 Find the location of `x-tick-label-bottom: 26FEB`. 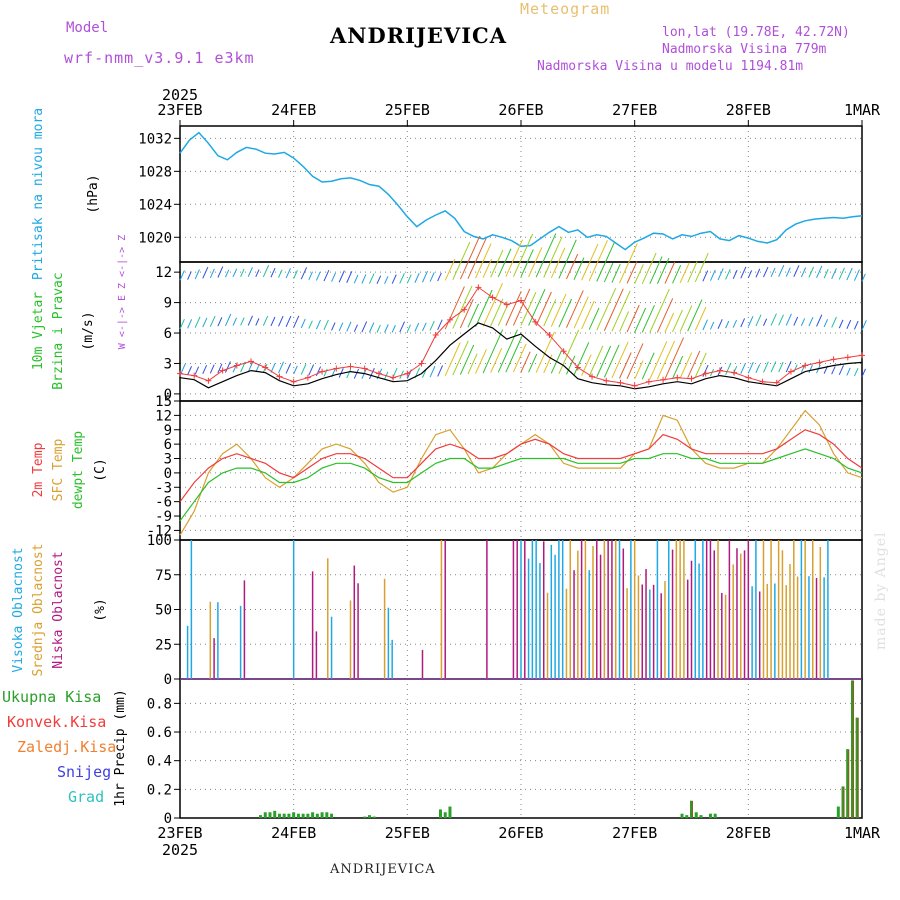

x-tick-label-bottom: 26FEB is located at coordinates (520, 833).